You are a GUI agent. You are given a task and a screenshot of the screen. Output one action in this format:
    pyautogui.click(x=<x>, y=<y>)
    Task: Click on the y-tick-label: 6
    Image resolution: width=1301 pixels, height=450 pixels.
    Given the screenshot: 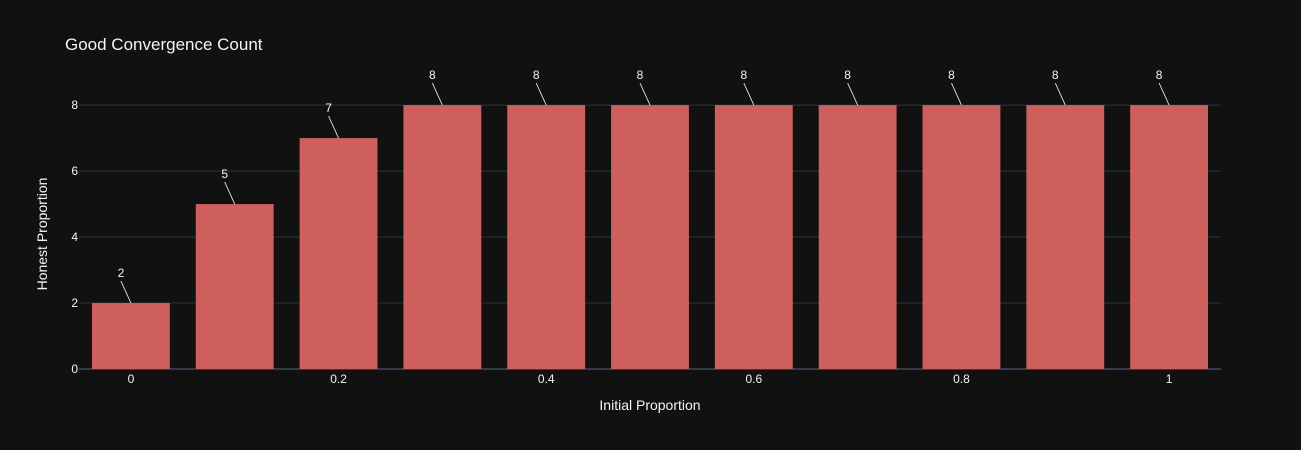 What is the action you would take?
    pyautogui.click(x=74, y=171)
    